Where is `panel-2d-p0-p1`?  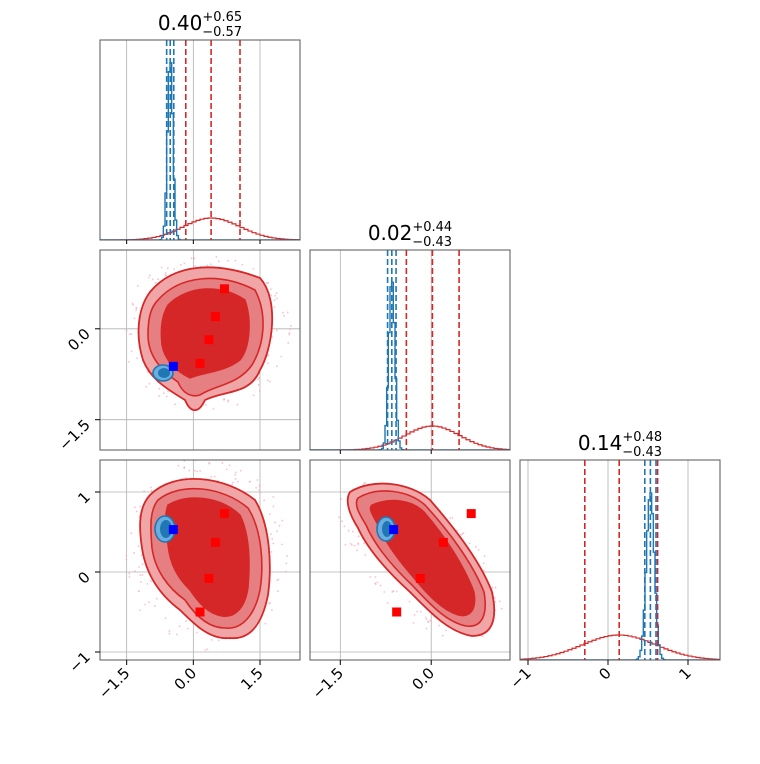
panel-2d-p0-p1 is located at coordinates (200, 350).